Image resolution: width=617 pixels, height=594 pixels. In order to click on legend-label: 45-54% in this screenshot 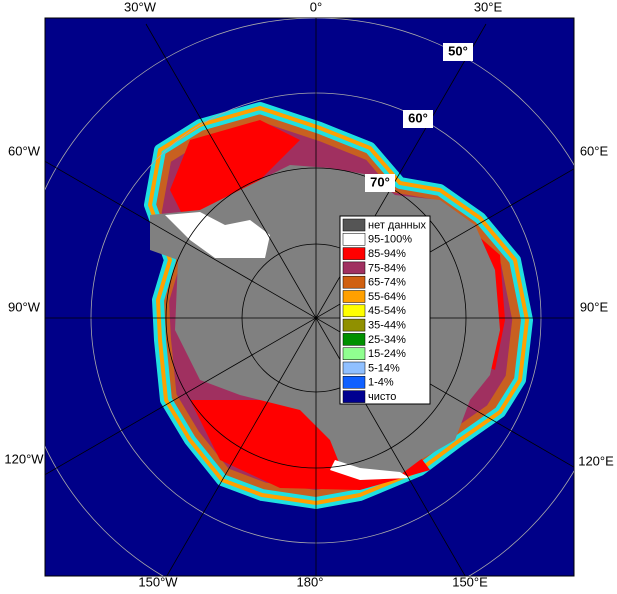, I will do `click(387, 311)`.